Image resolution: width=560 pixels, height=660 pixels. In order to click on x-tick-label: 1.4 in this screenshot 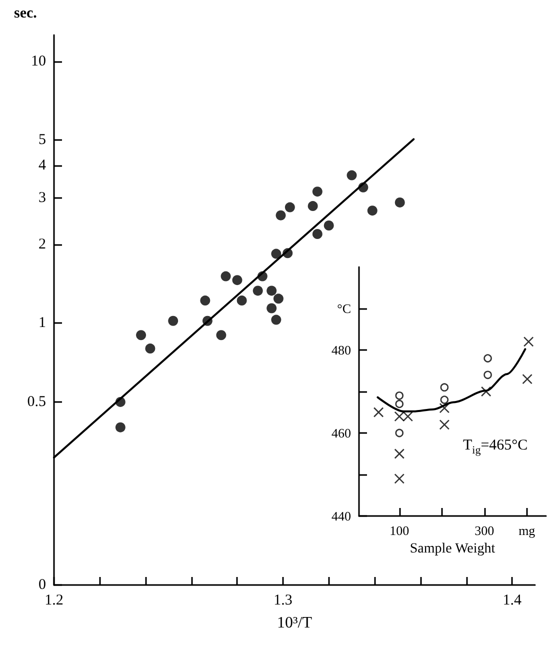, I will do `click(512, 600)`.